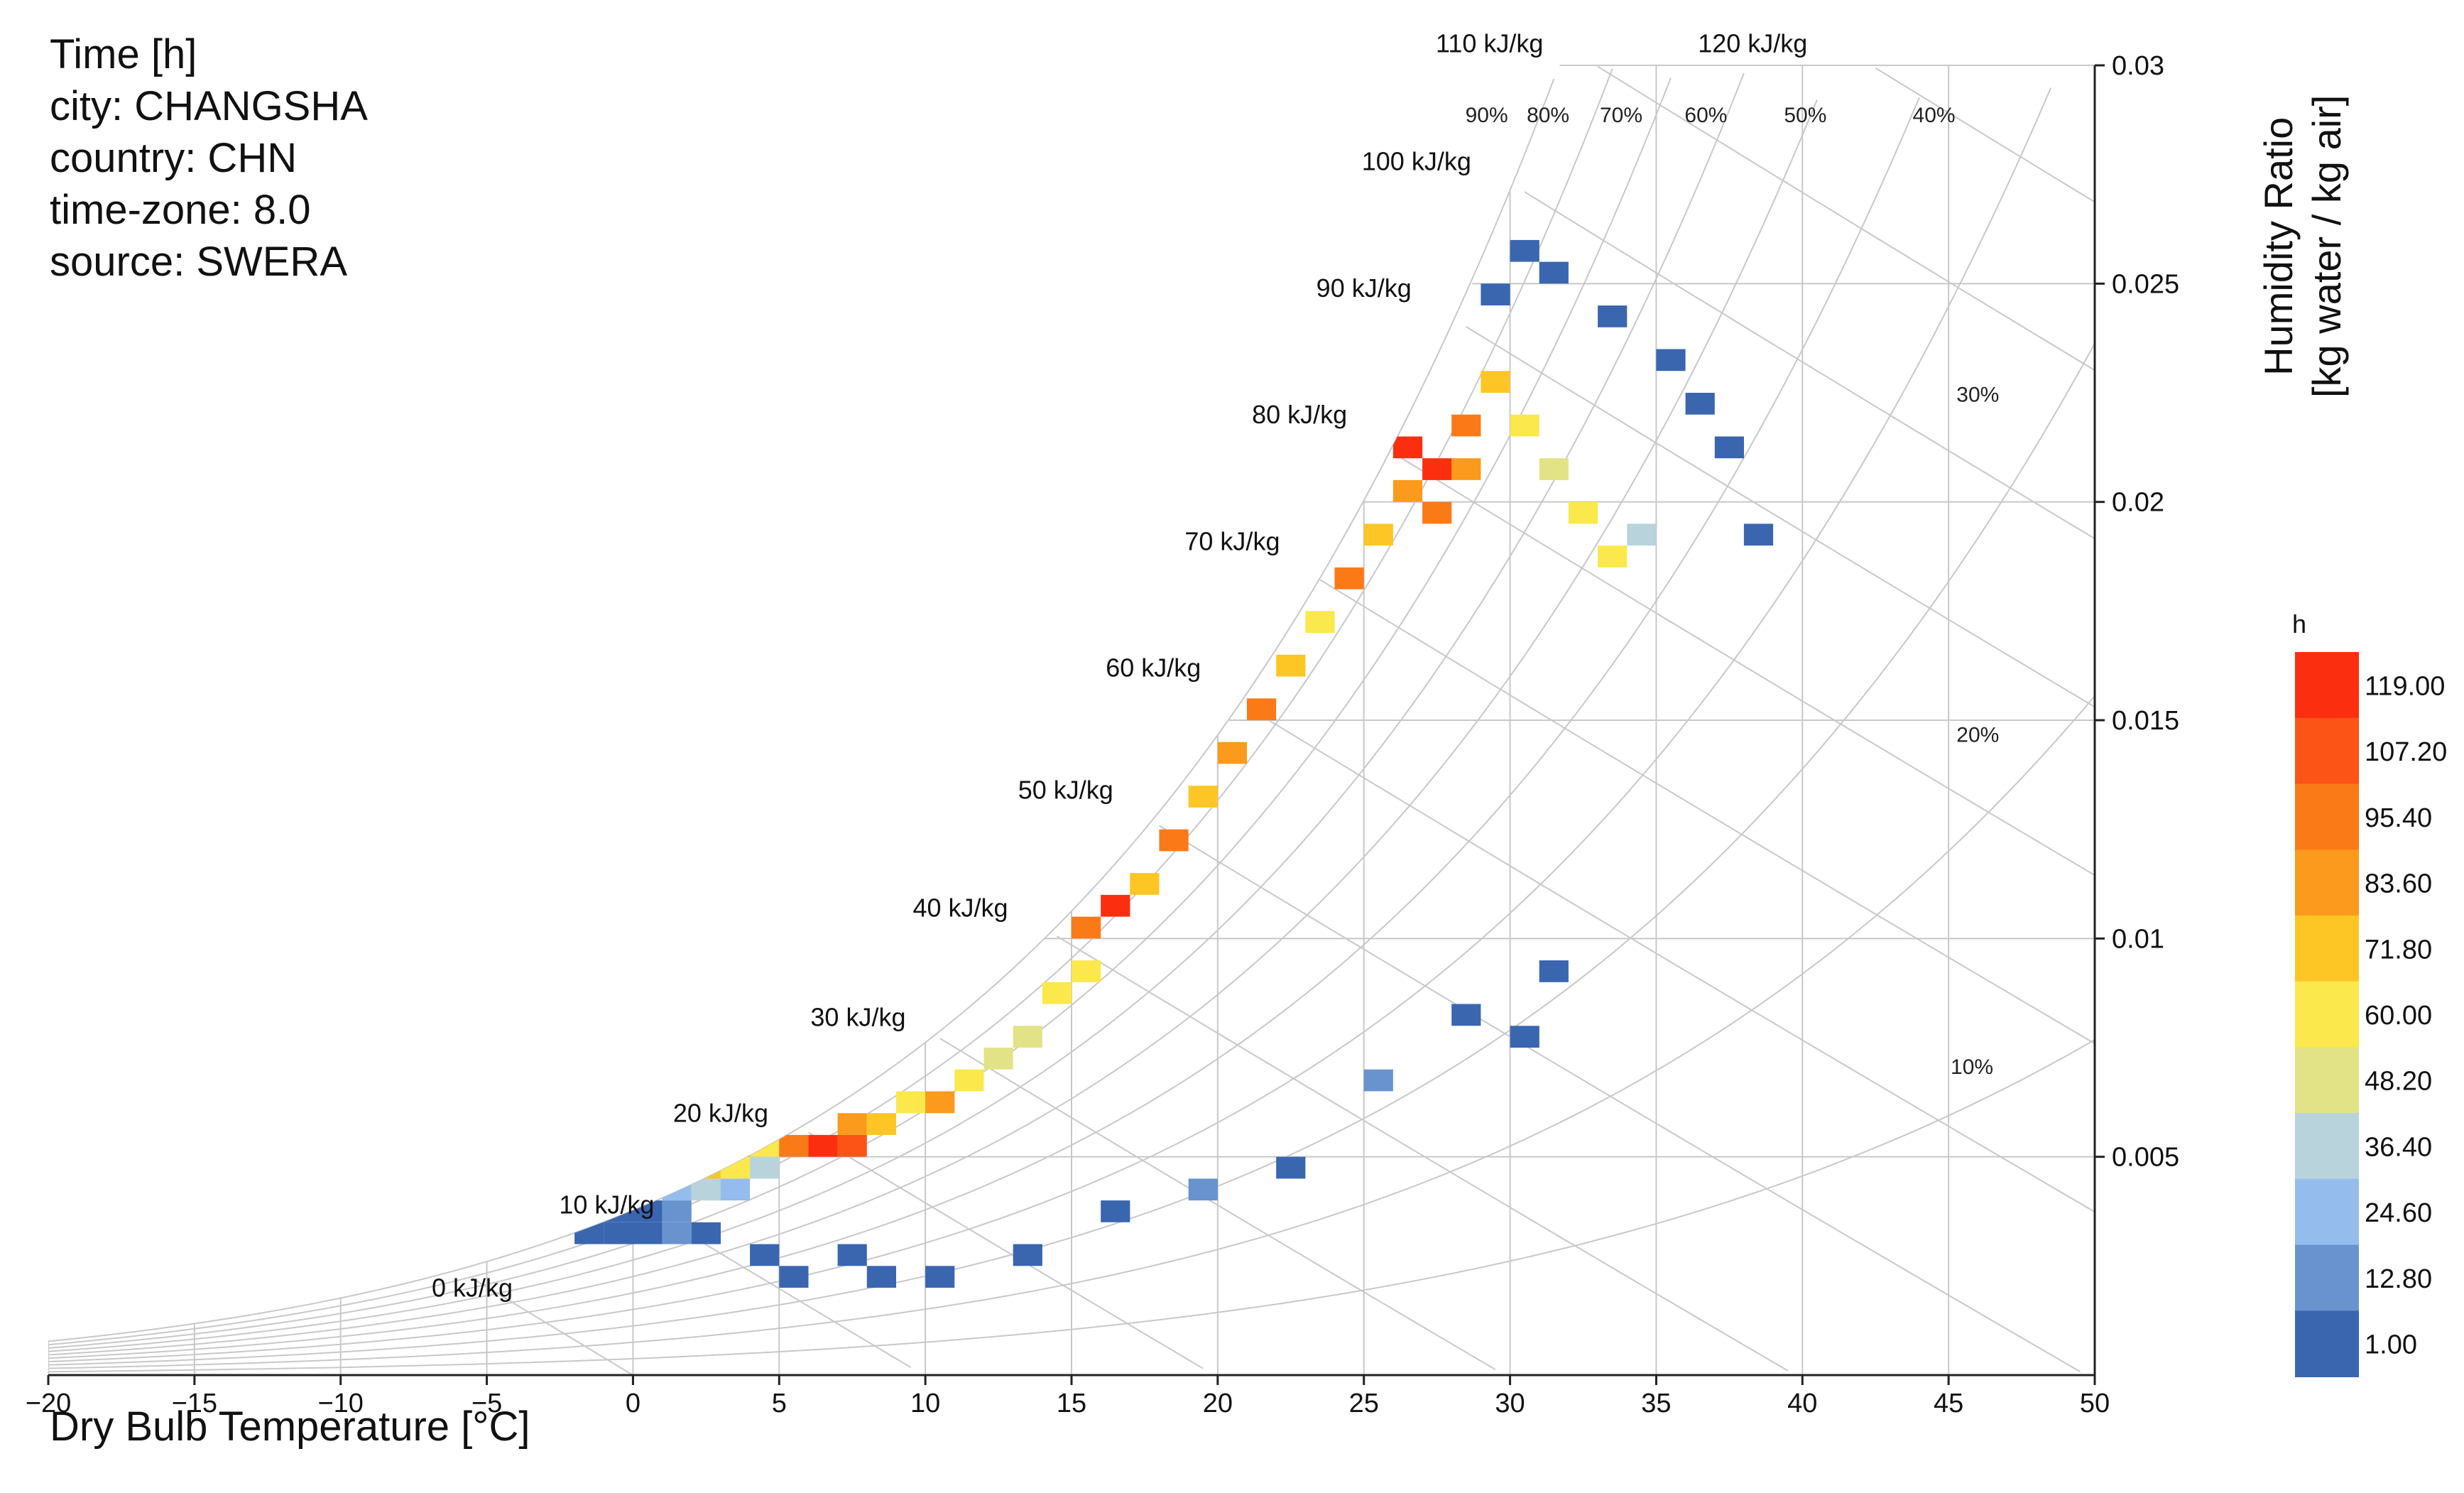 The image size is (2464, 1493). I want to click on legend-label: 24.60, so click(2398, 1213).